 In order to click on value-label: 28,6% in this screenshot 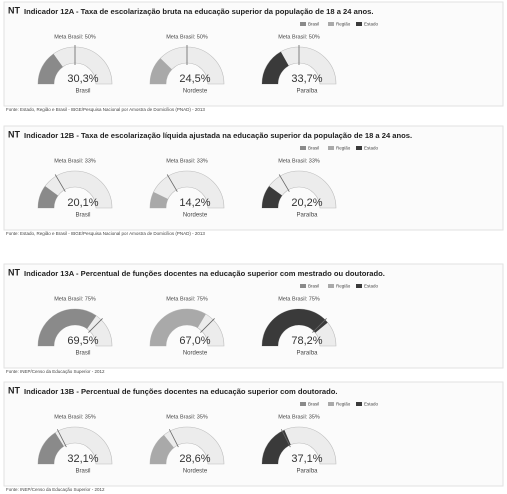, I will do `click(194, 459)`.